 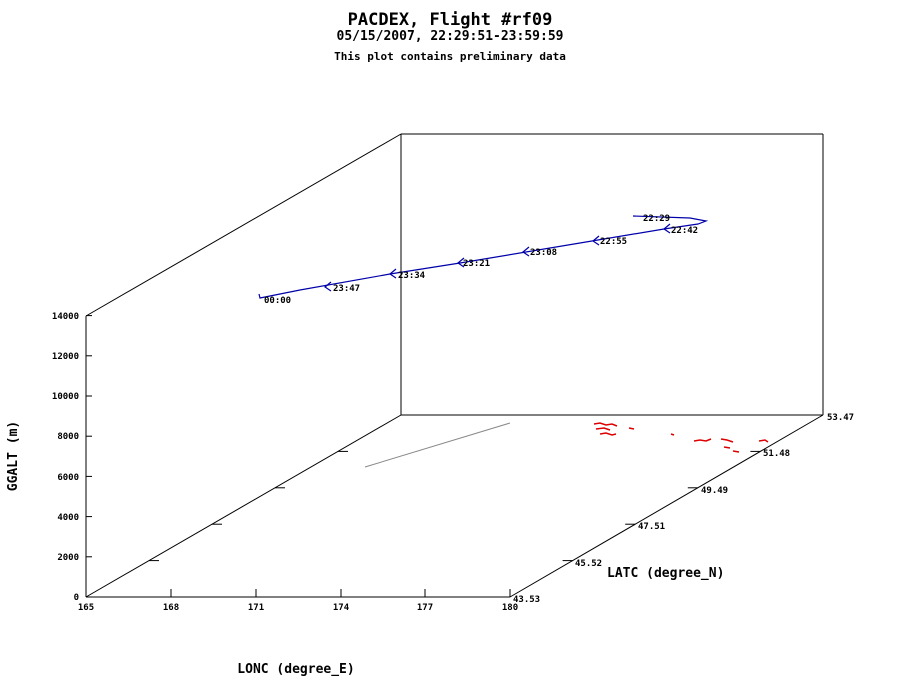 What do you see at coordinates (86, 608) in the screenshot?
I see `x-tick-165: 165` at bounding box center [86, 608].